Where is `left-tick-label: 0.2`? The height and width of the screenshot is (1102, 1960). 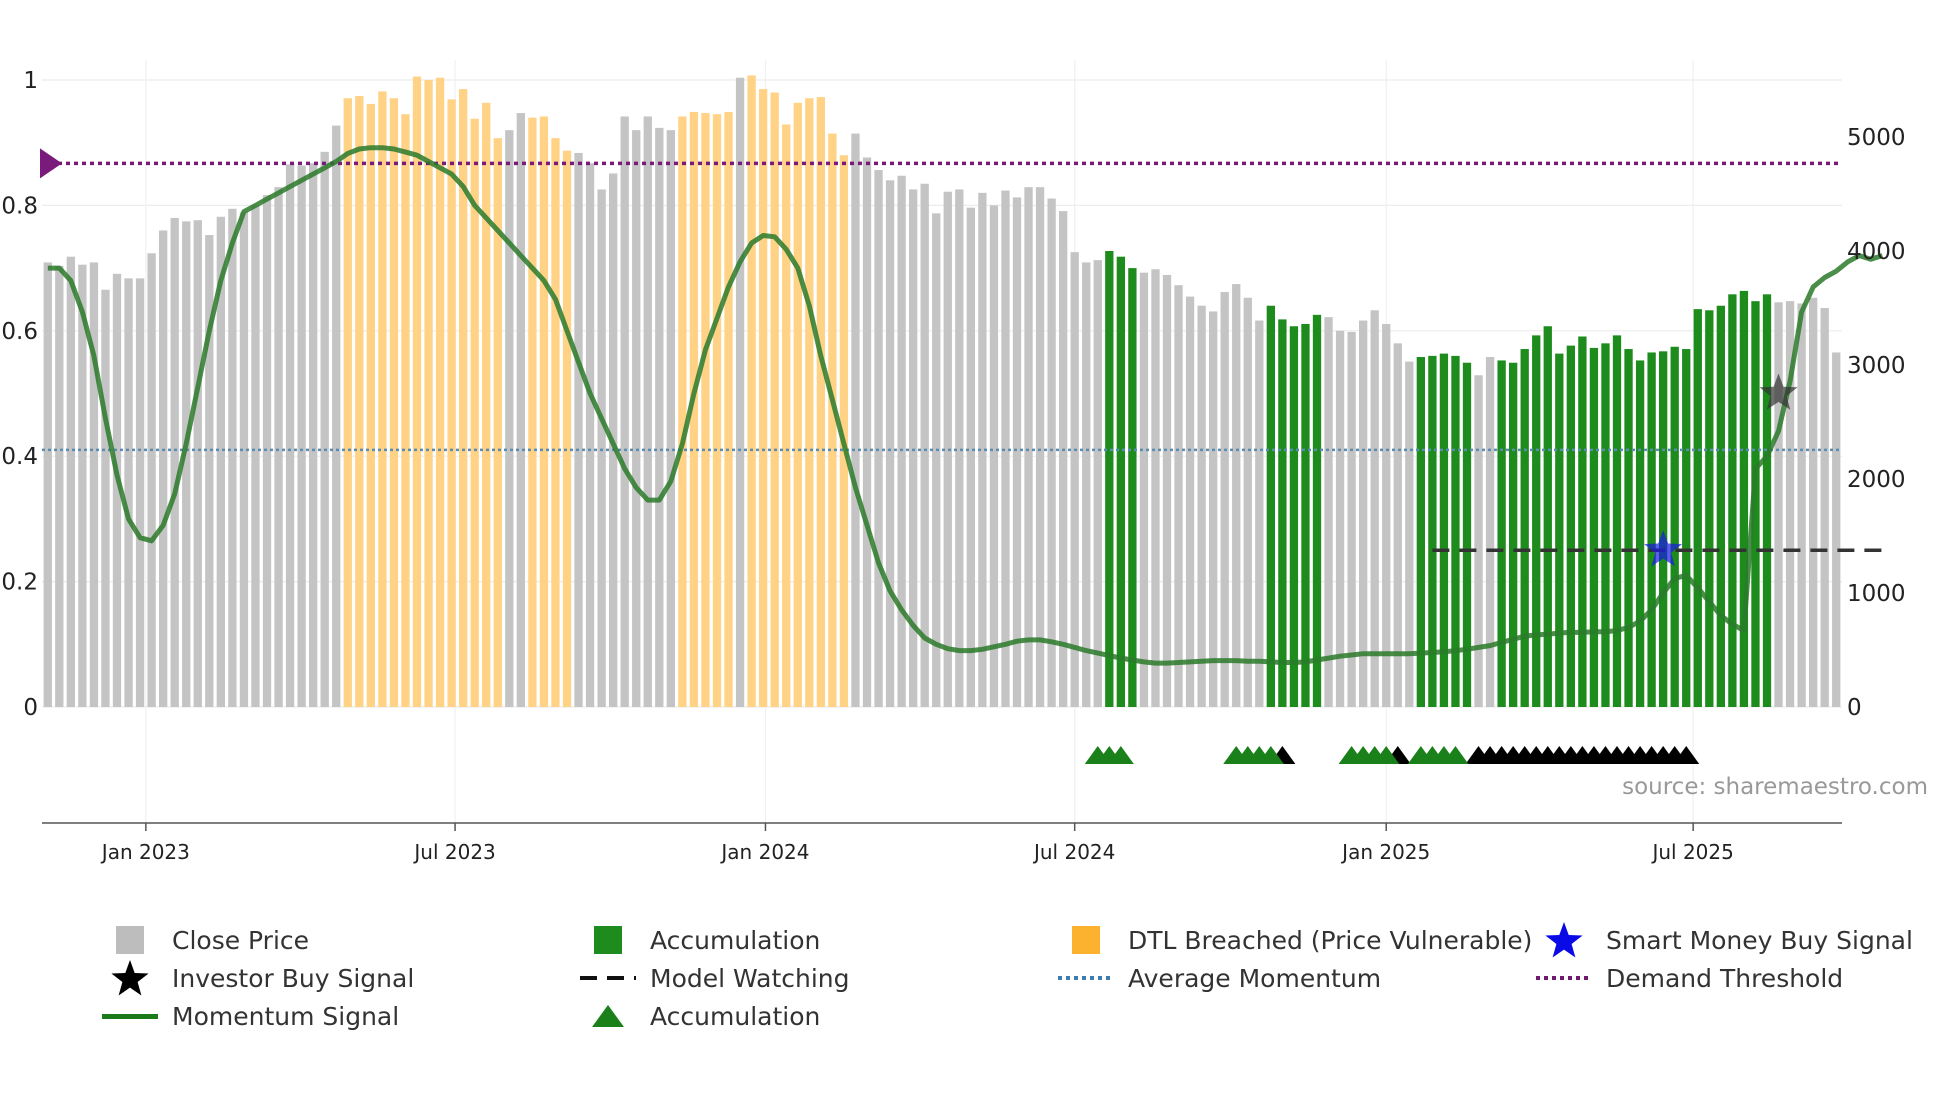
left-tick-label: 0.2 is located at coordinates (19, 583).